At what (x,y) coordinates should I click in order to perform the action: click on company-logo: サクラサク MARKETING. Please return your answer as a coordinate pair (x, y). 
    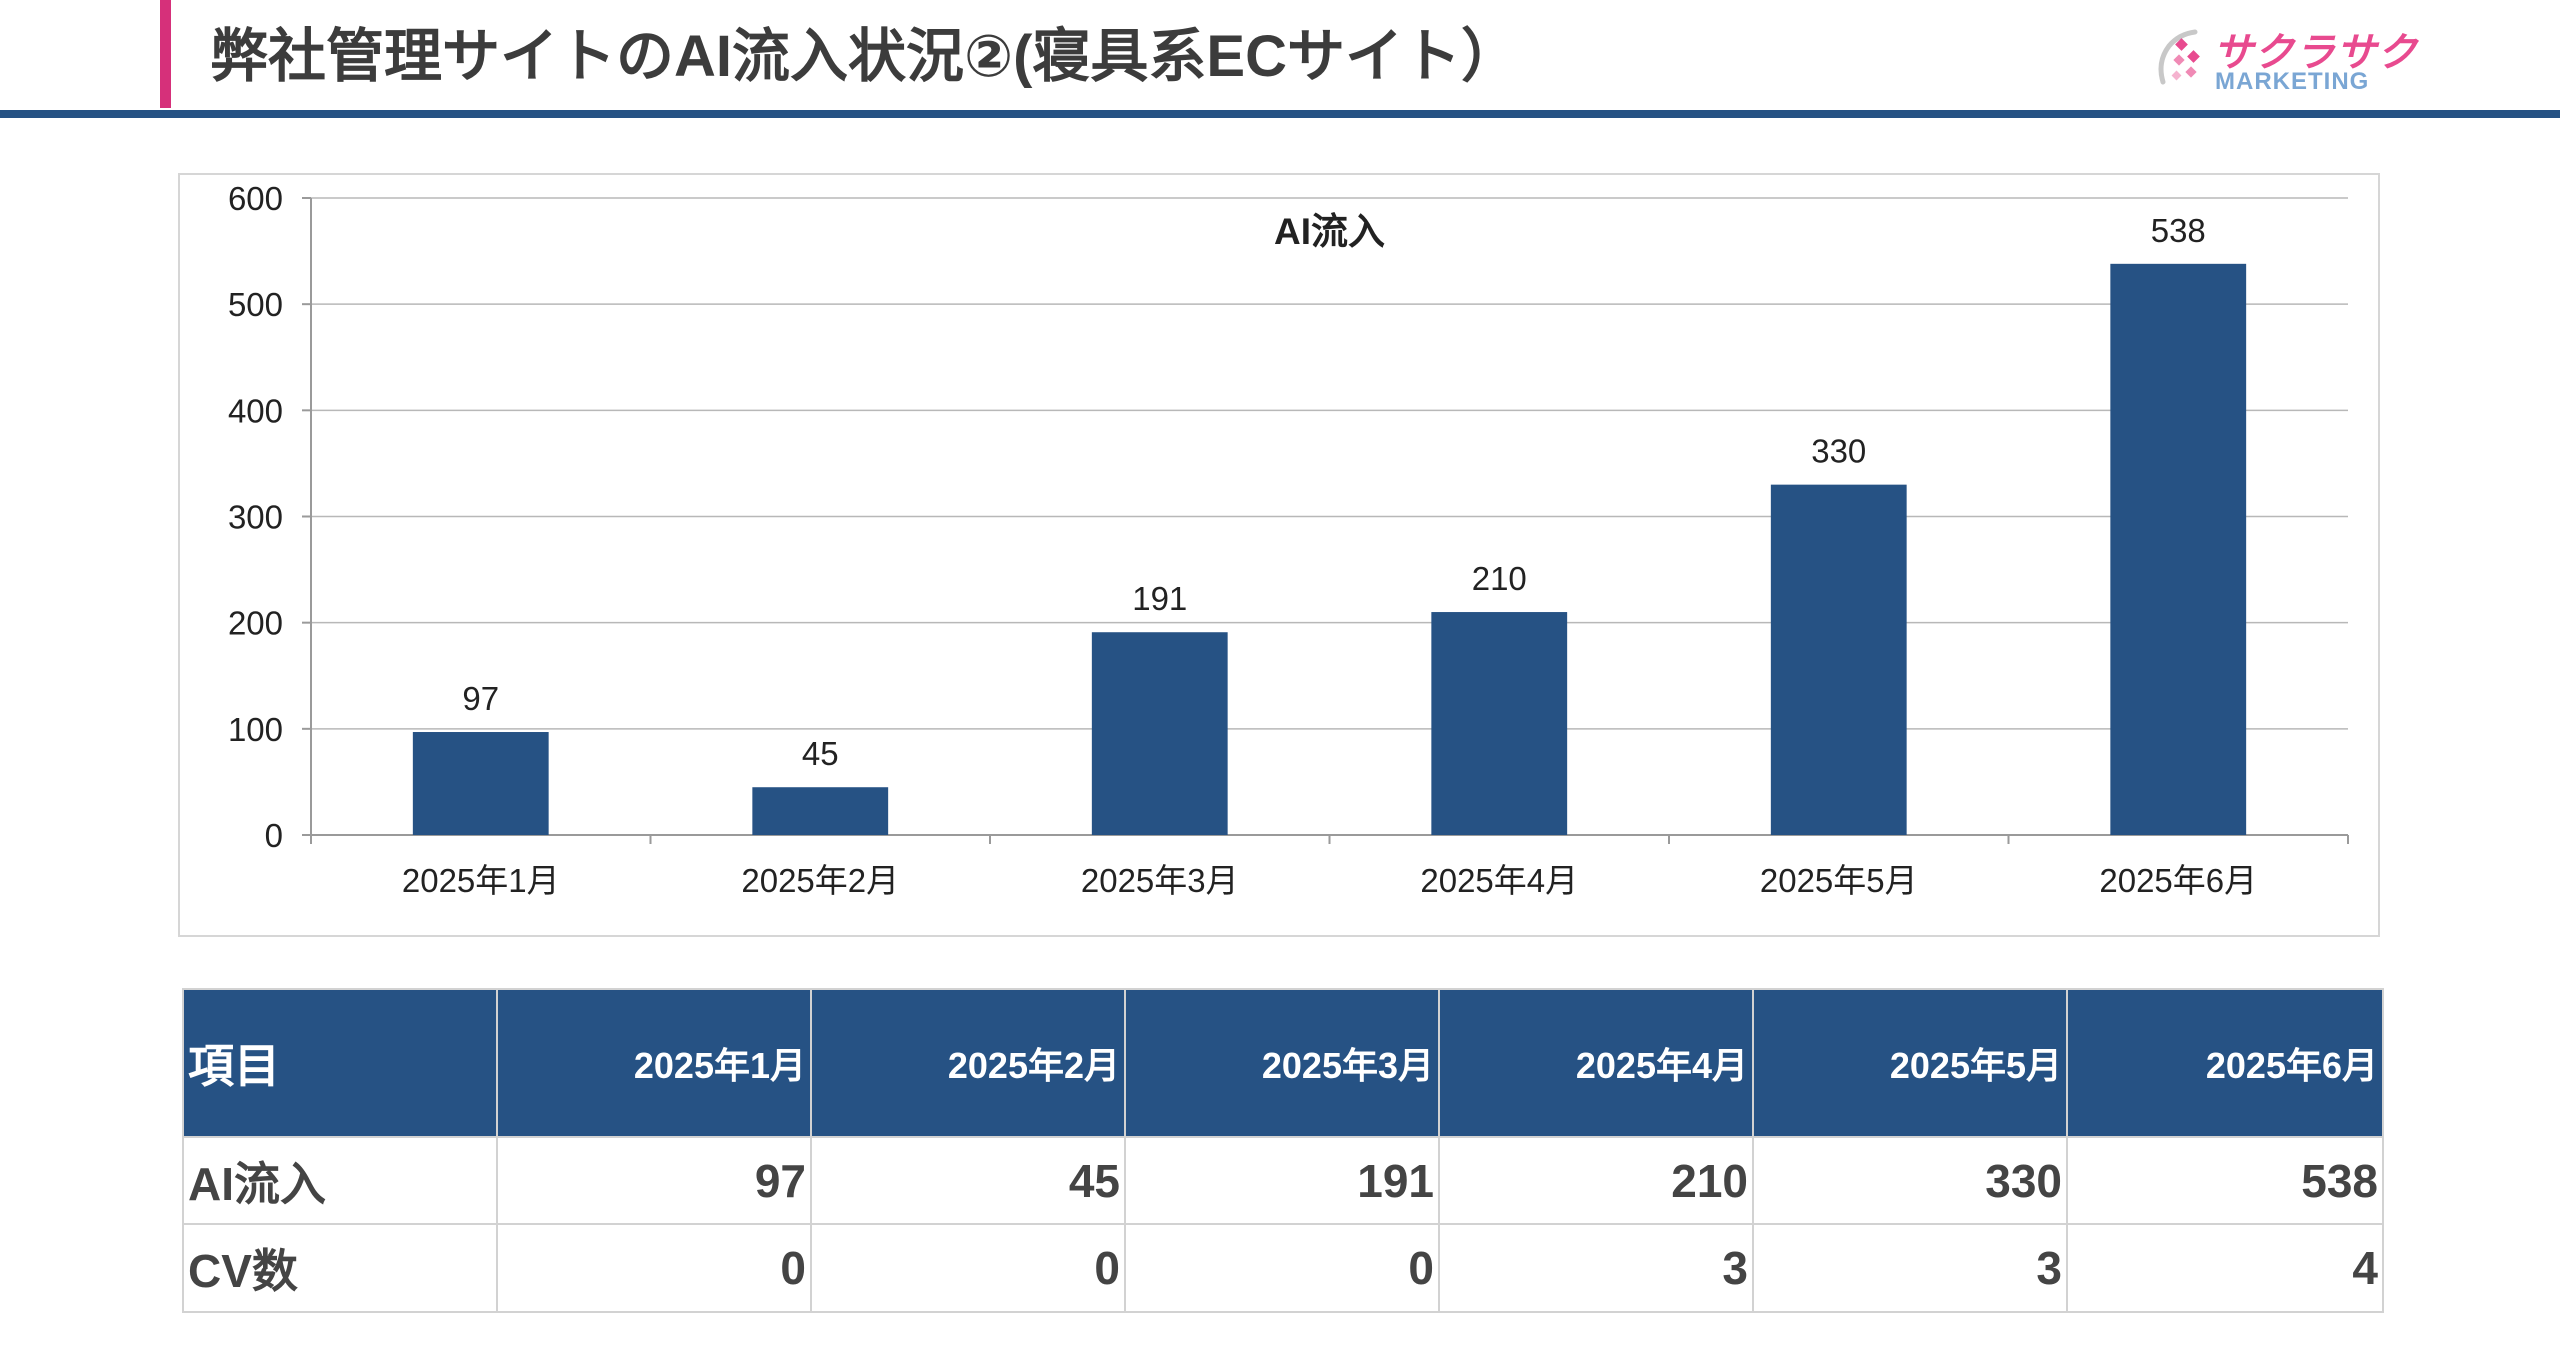
    Looking at the image, I should click on (2286, 60).